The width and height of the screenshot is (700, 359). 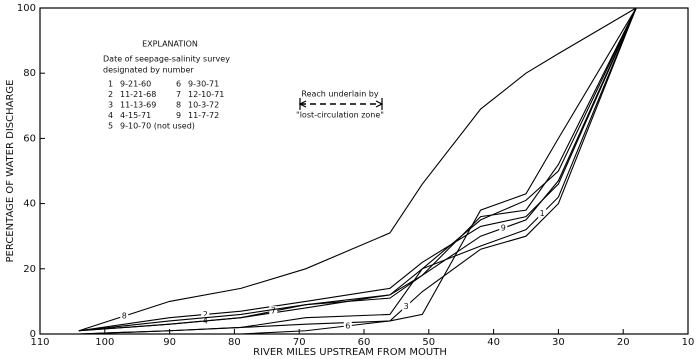 What do you see at coordinates (26, 8) in the screenshot?
I see `y-tick-label: 100` at bounding box center [26, 8].